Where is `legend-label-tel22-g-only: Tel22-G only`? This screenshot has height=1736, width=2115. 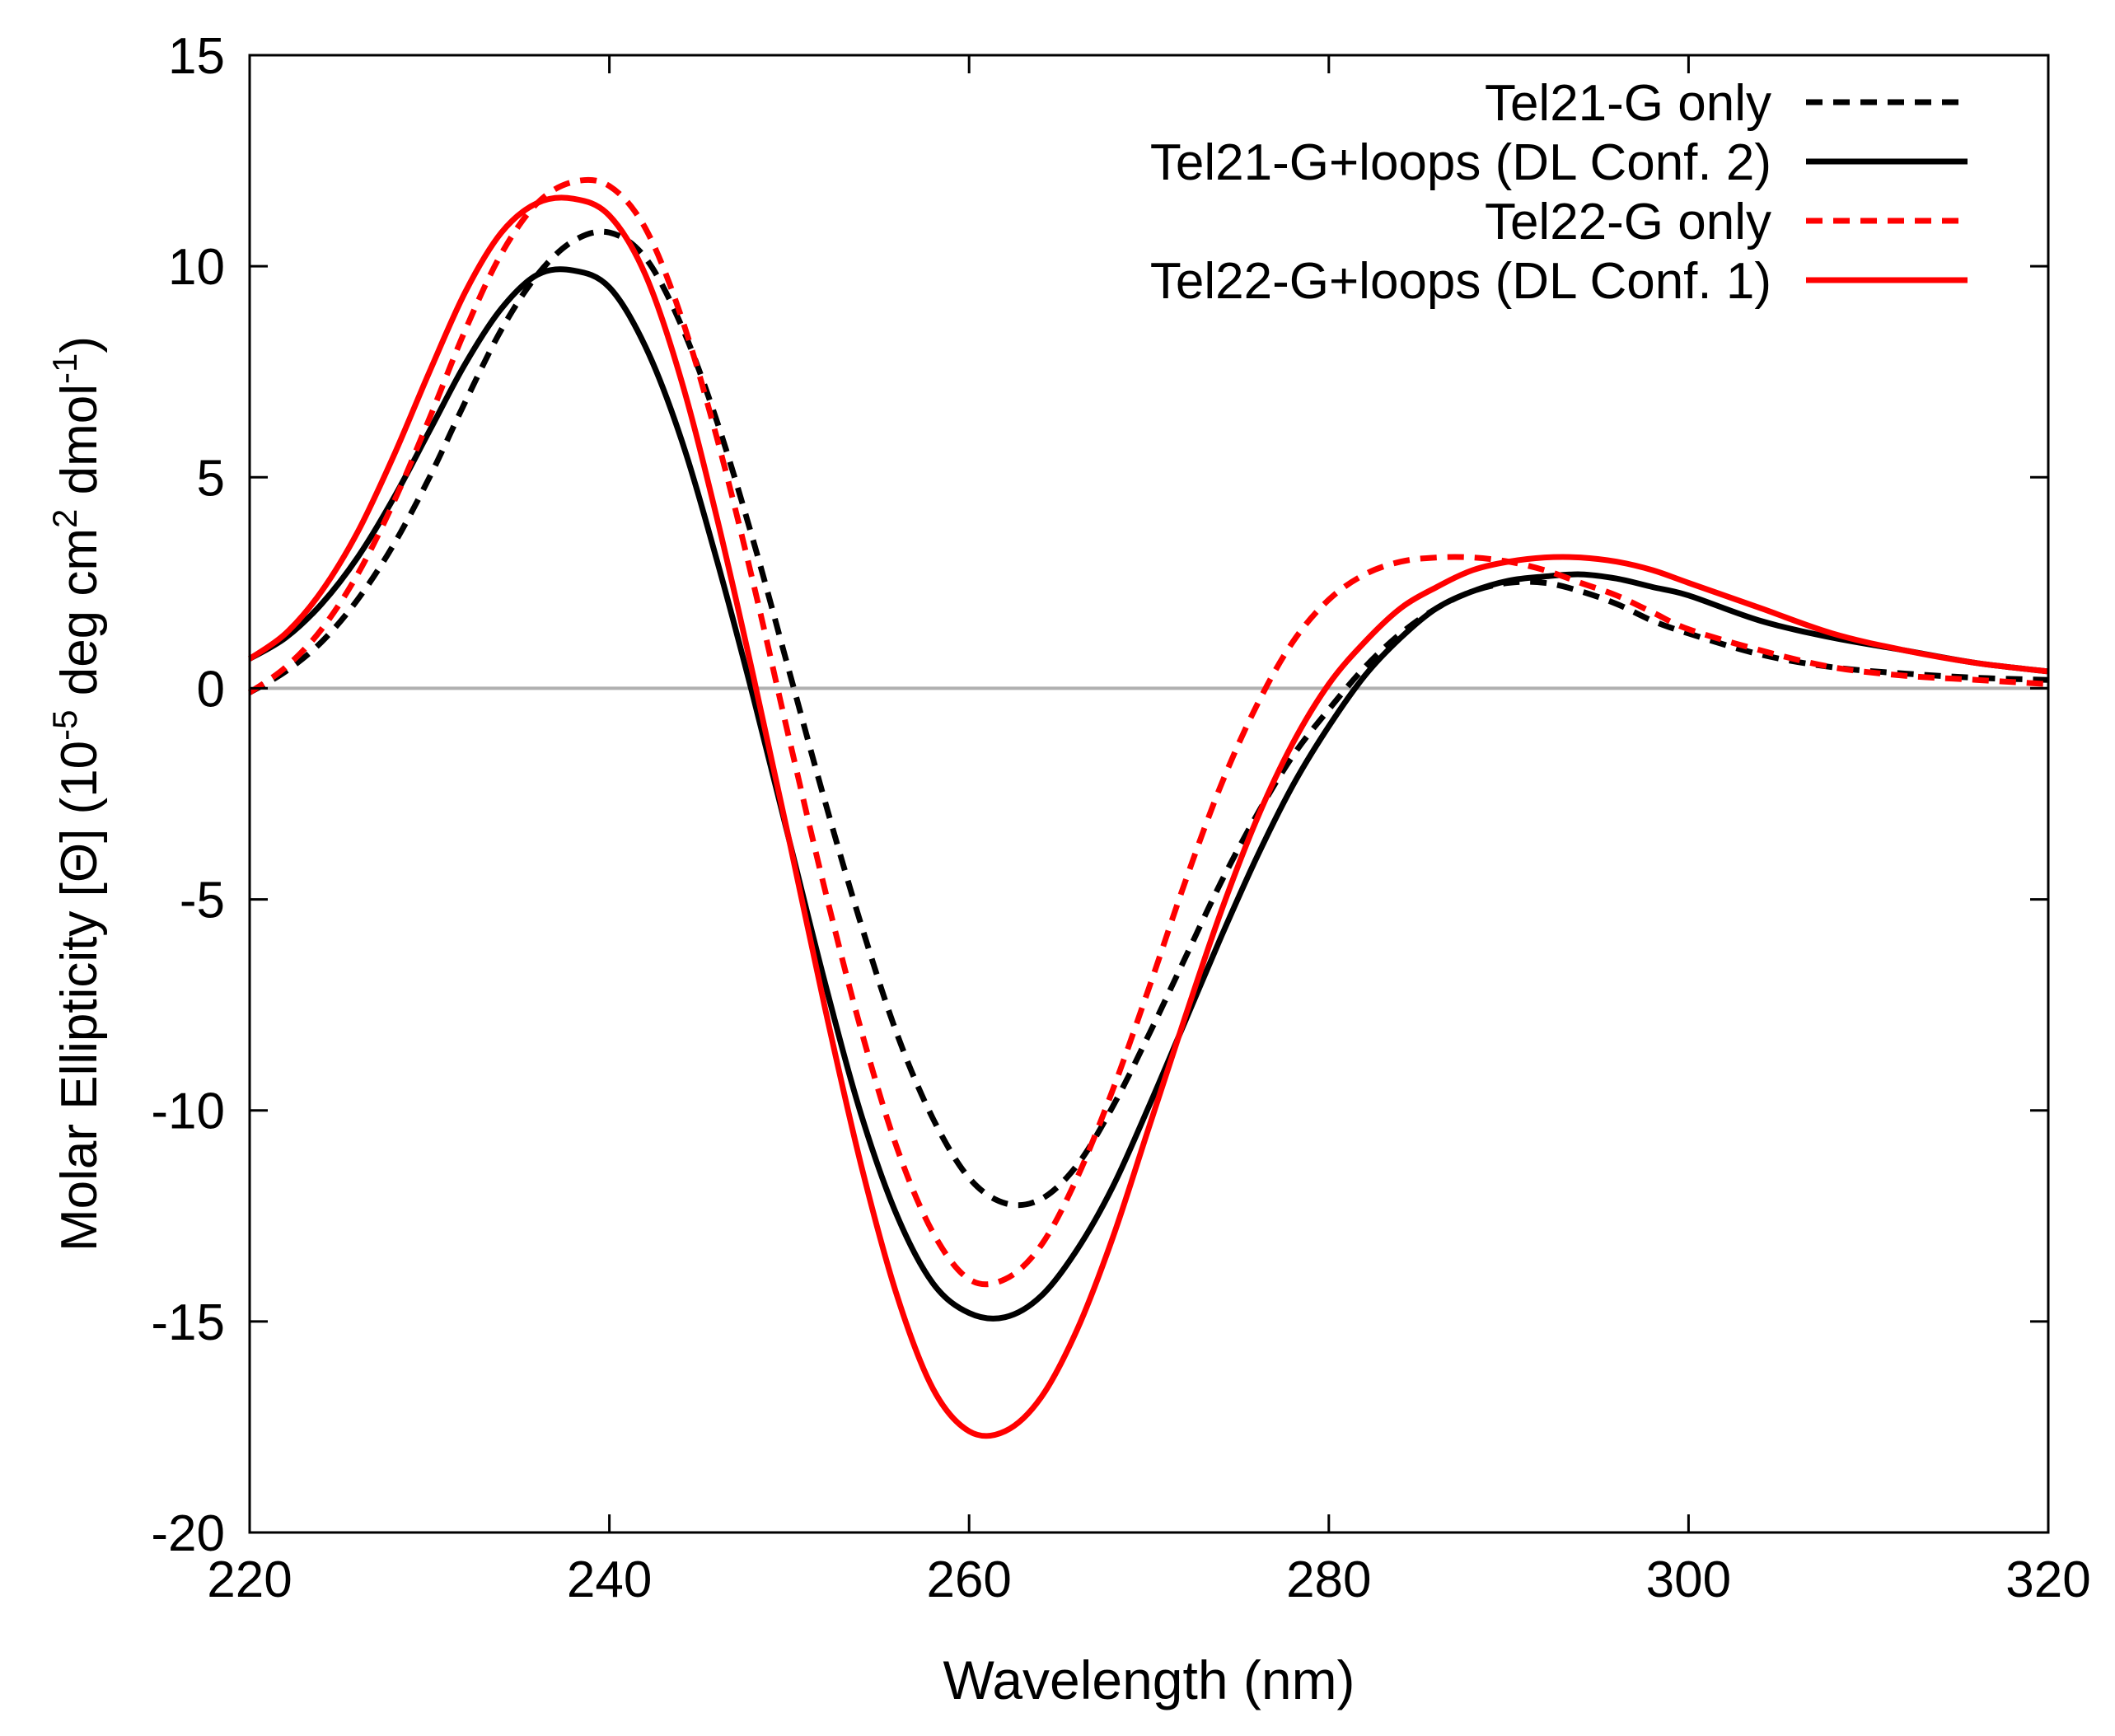
legend-label-tel22-g-only: Tel22-G only is located at coordinates (1628, 222).